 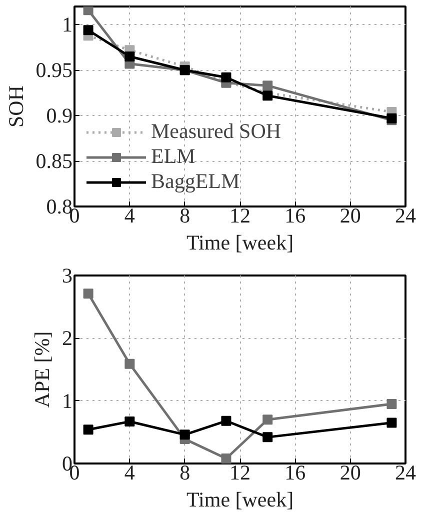 What do you see at coordinates (54, 70) in the screenshot?
I see `y-tick-label: 0.95` at bounding box center [54, 70].